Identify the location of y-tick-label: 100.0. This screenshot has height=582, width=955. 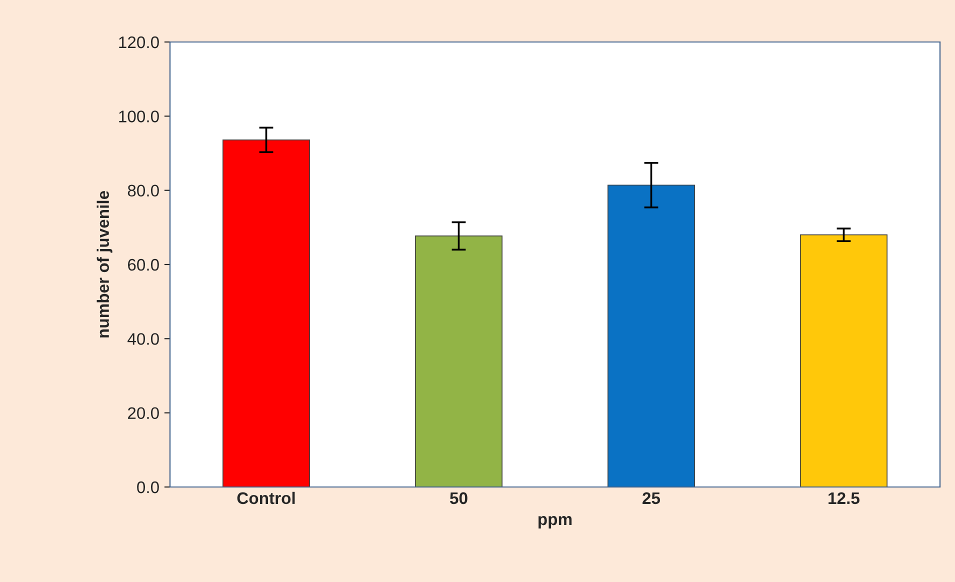
(139, 116).